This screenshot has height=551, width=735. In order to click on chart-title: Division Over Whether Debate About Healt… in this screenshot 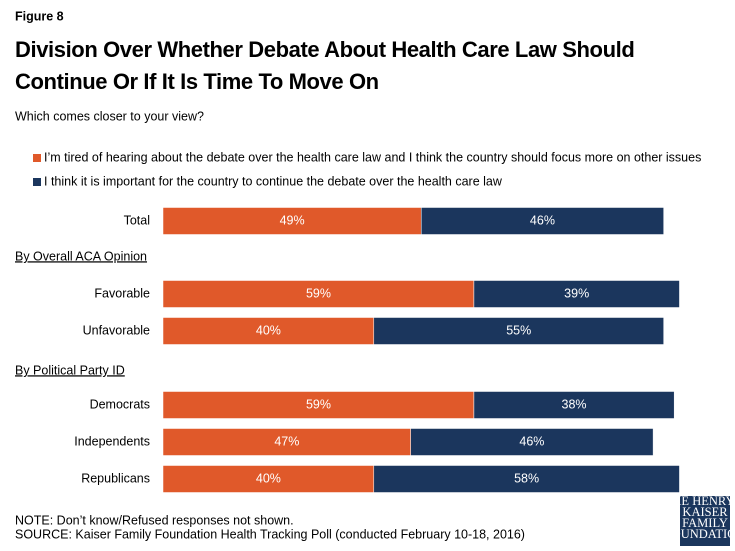, I will do `click(325, 65)`.